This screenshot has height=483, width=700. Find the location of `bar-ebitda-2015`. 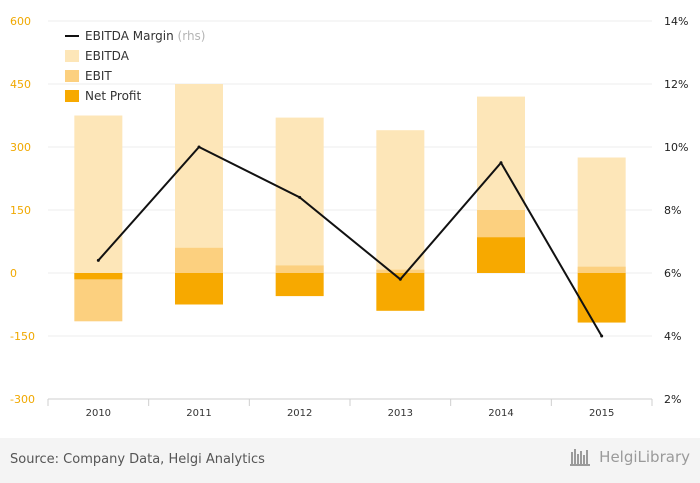

bar-ebitda-2015 is located at coordinates (601, 215).